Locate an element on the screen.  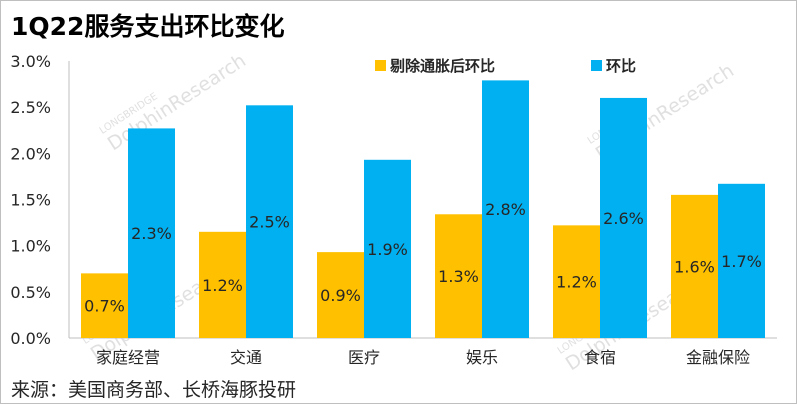
y-tick-label: 0.5% is located at coordinates (30, 292).